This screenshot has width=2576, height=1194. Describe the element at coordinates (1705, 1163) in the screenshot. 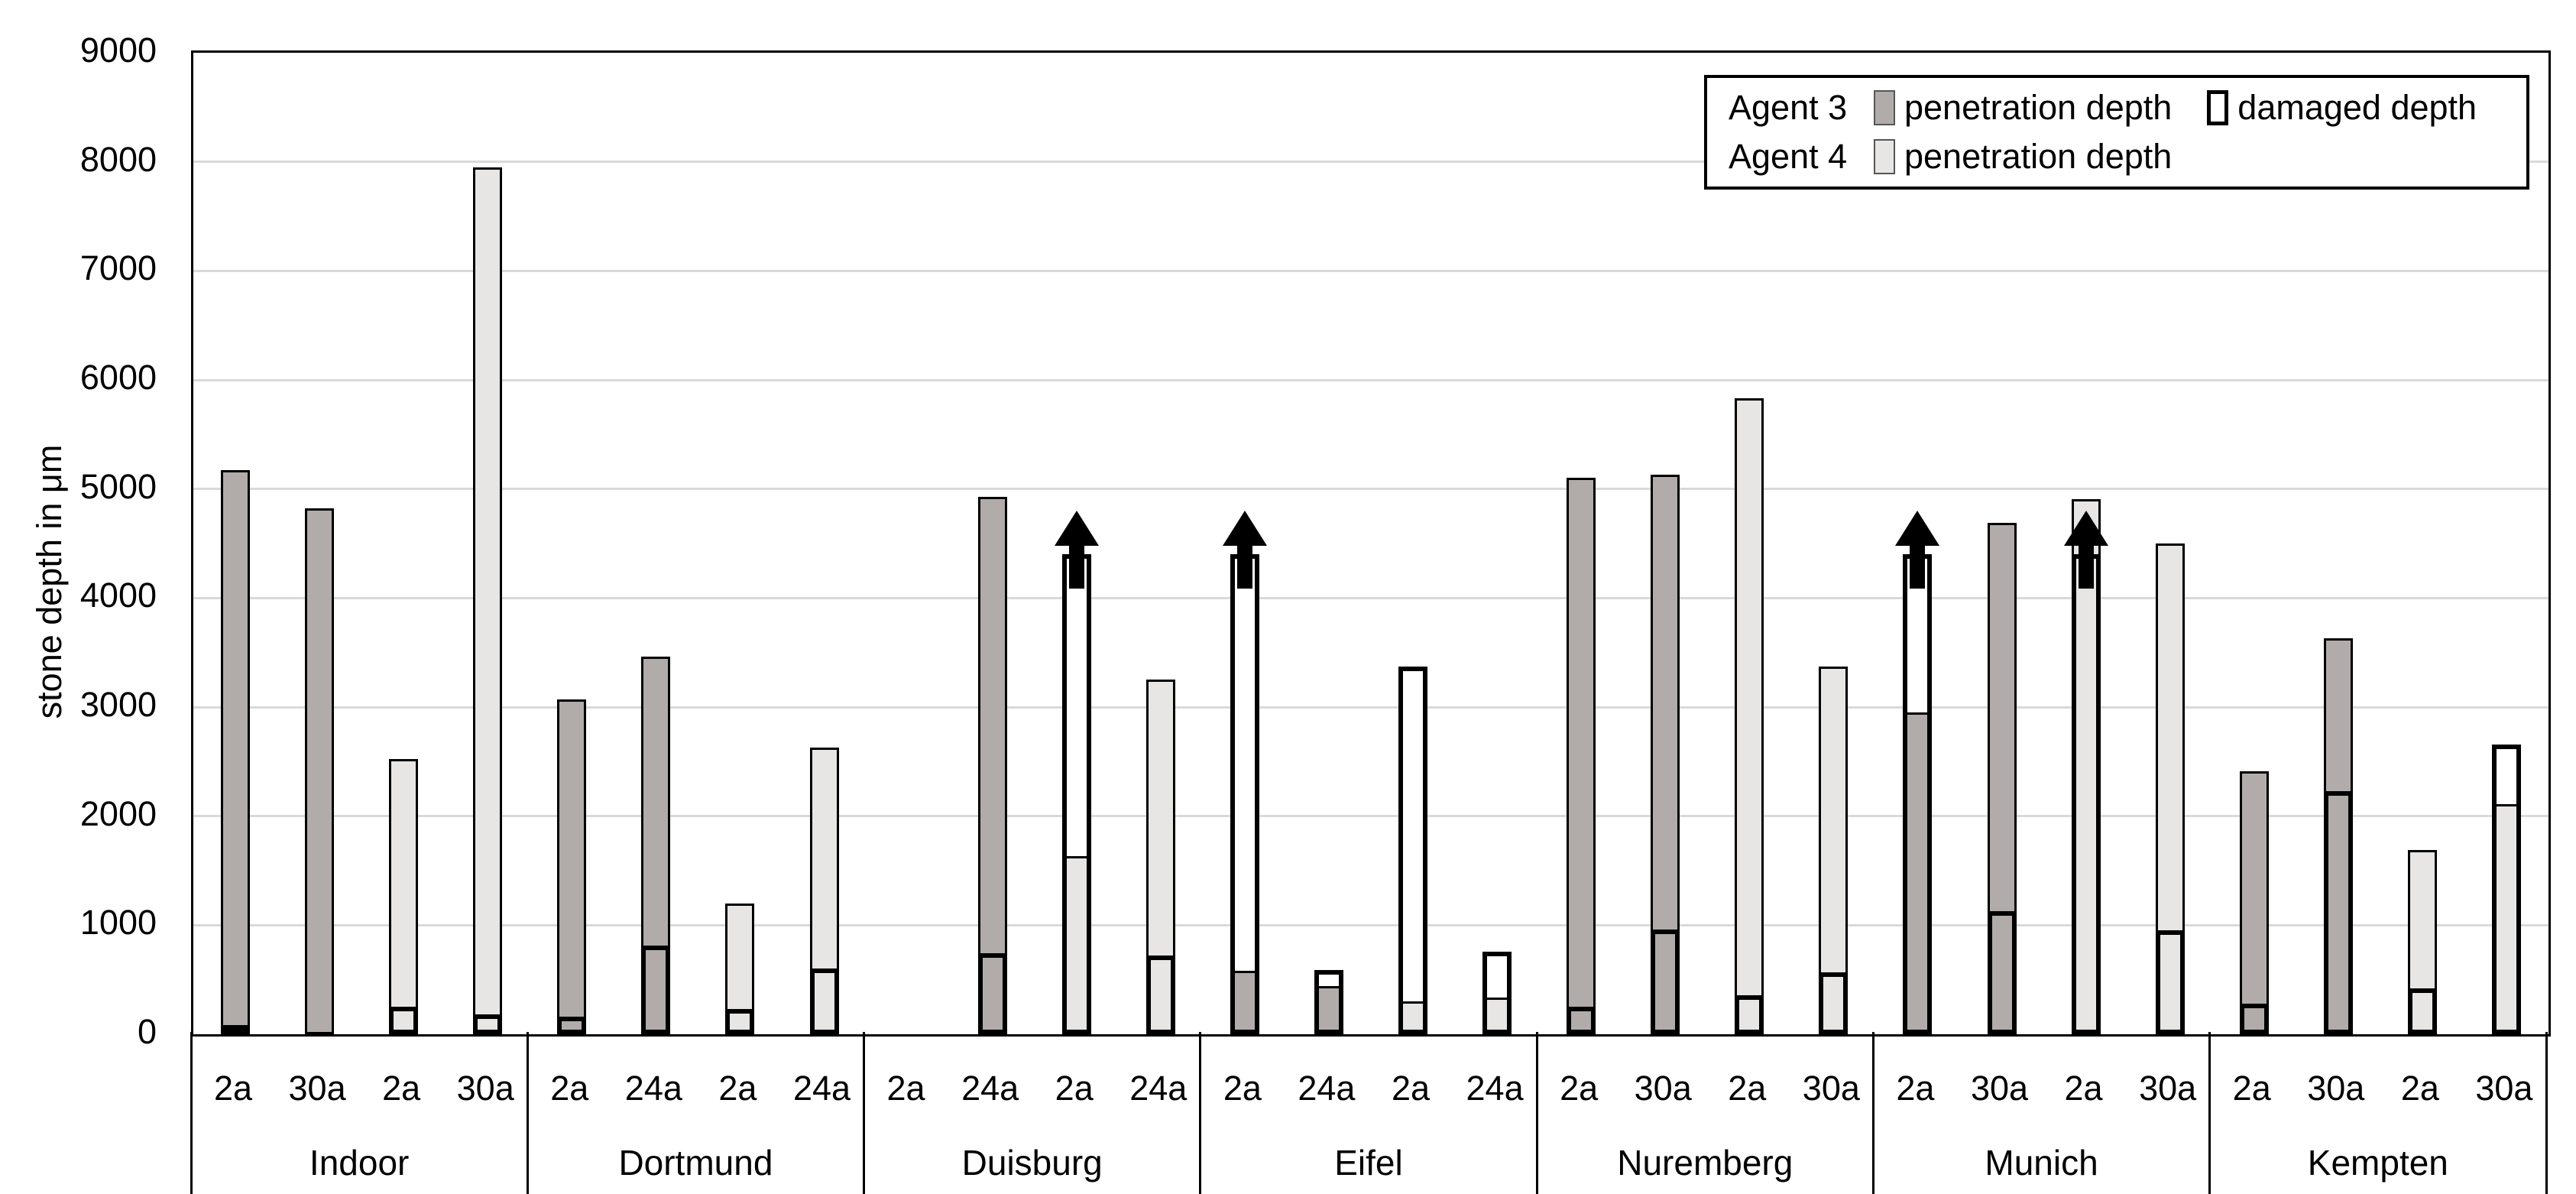

I see `x-group-label-nuremberg: Nuremberg` at that location.